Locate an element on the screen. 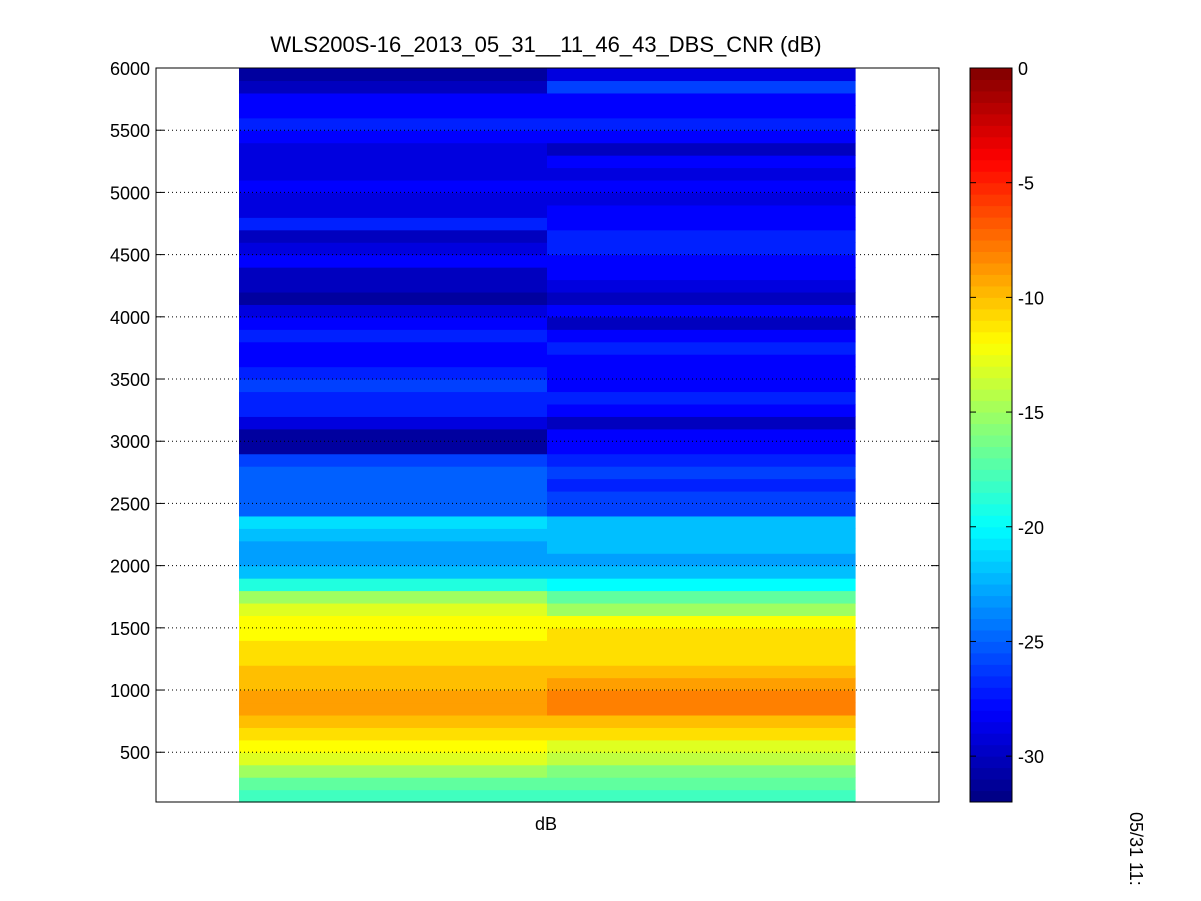  colorbar-axis: 0 -5 -10 -15 -20 -25 -30 is located at coordinates (1007, 413).